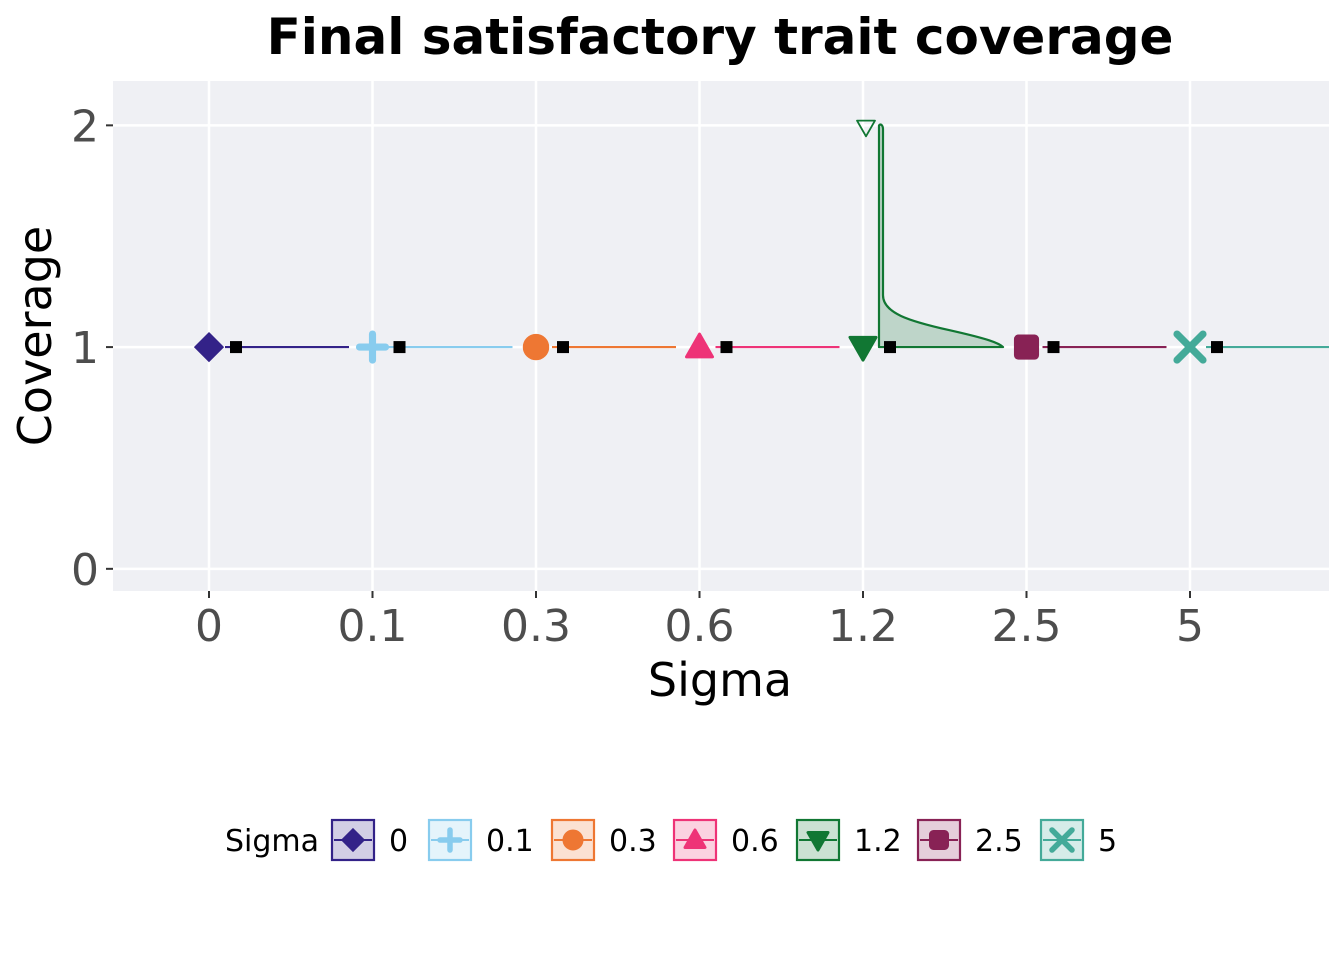 The height and width of the screenshot is (960, 1344). What do you see at coordinates (480, 840) in the screenshot?
I see `legend-item-0.1: 0.1` at bounding box center [480, 840].